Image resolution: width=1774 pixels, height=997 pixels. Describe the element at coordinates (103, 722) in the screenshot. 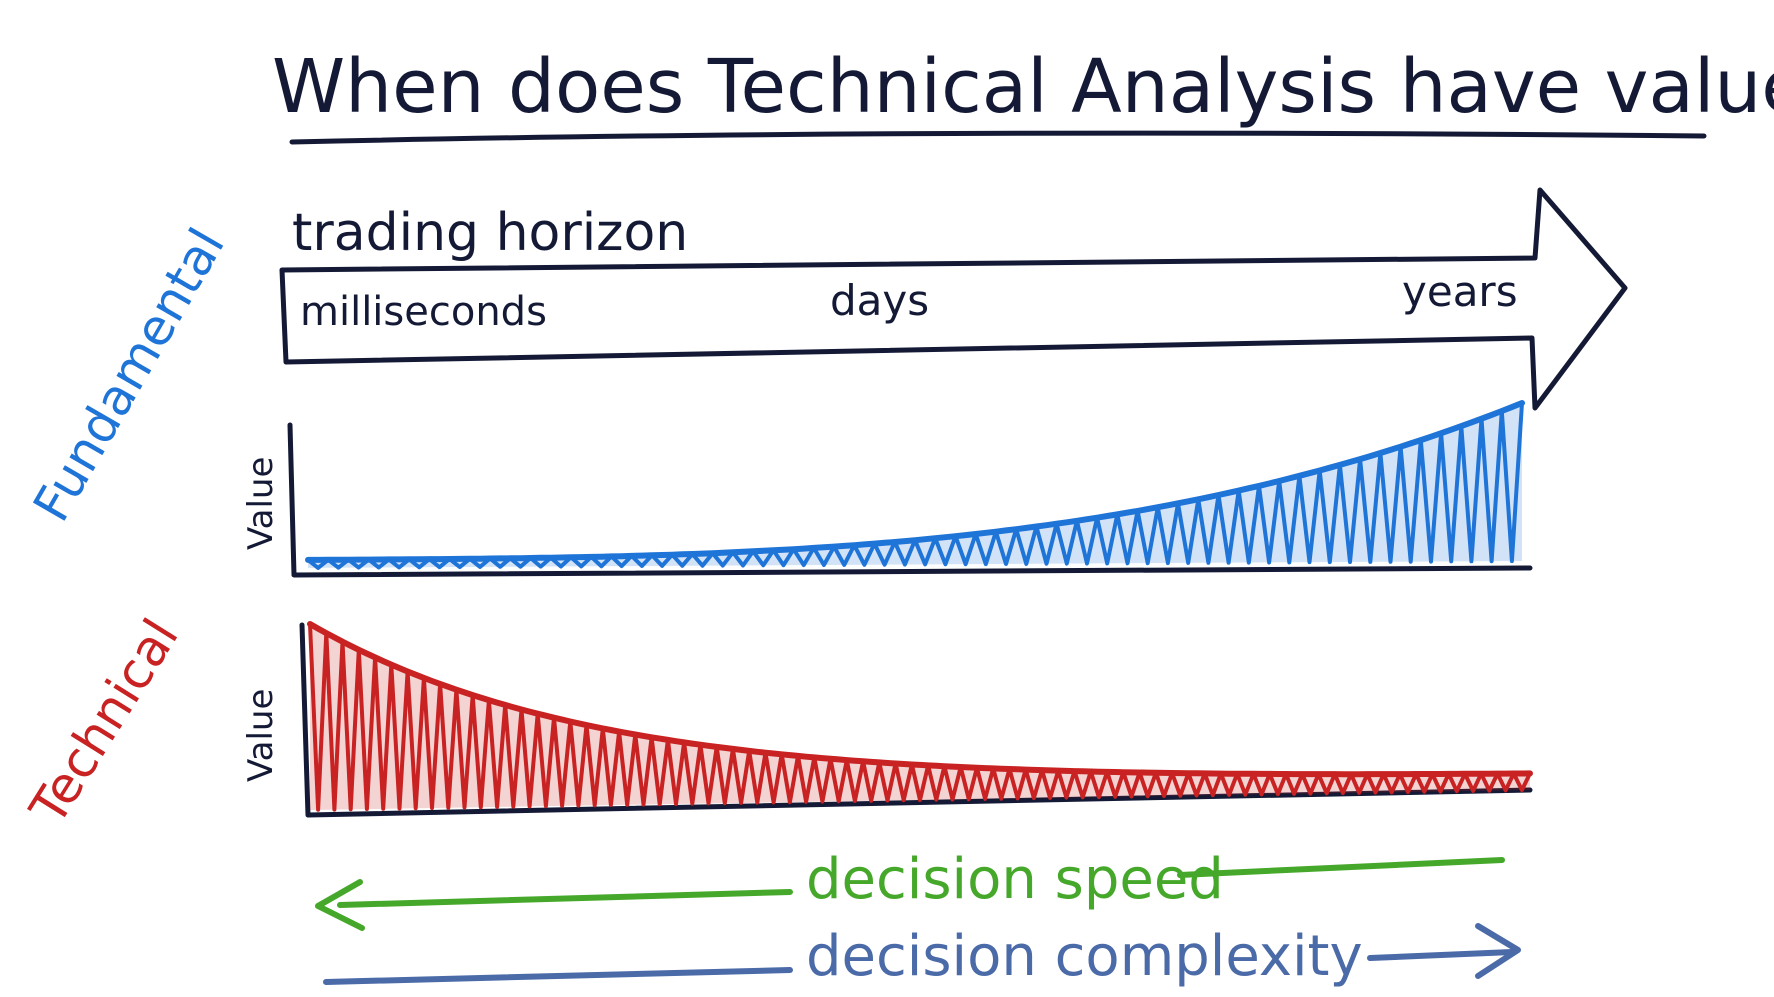

I see `technical-side-label: Technical` at that location.